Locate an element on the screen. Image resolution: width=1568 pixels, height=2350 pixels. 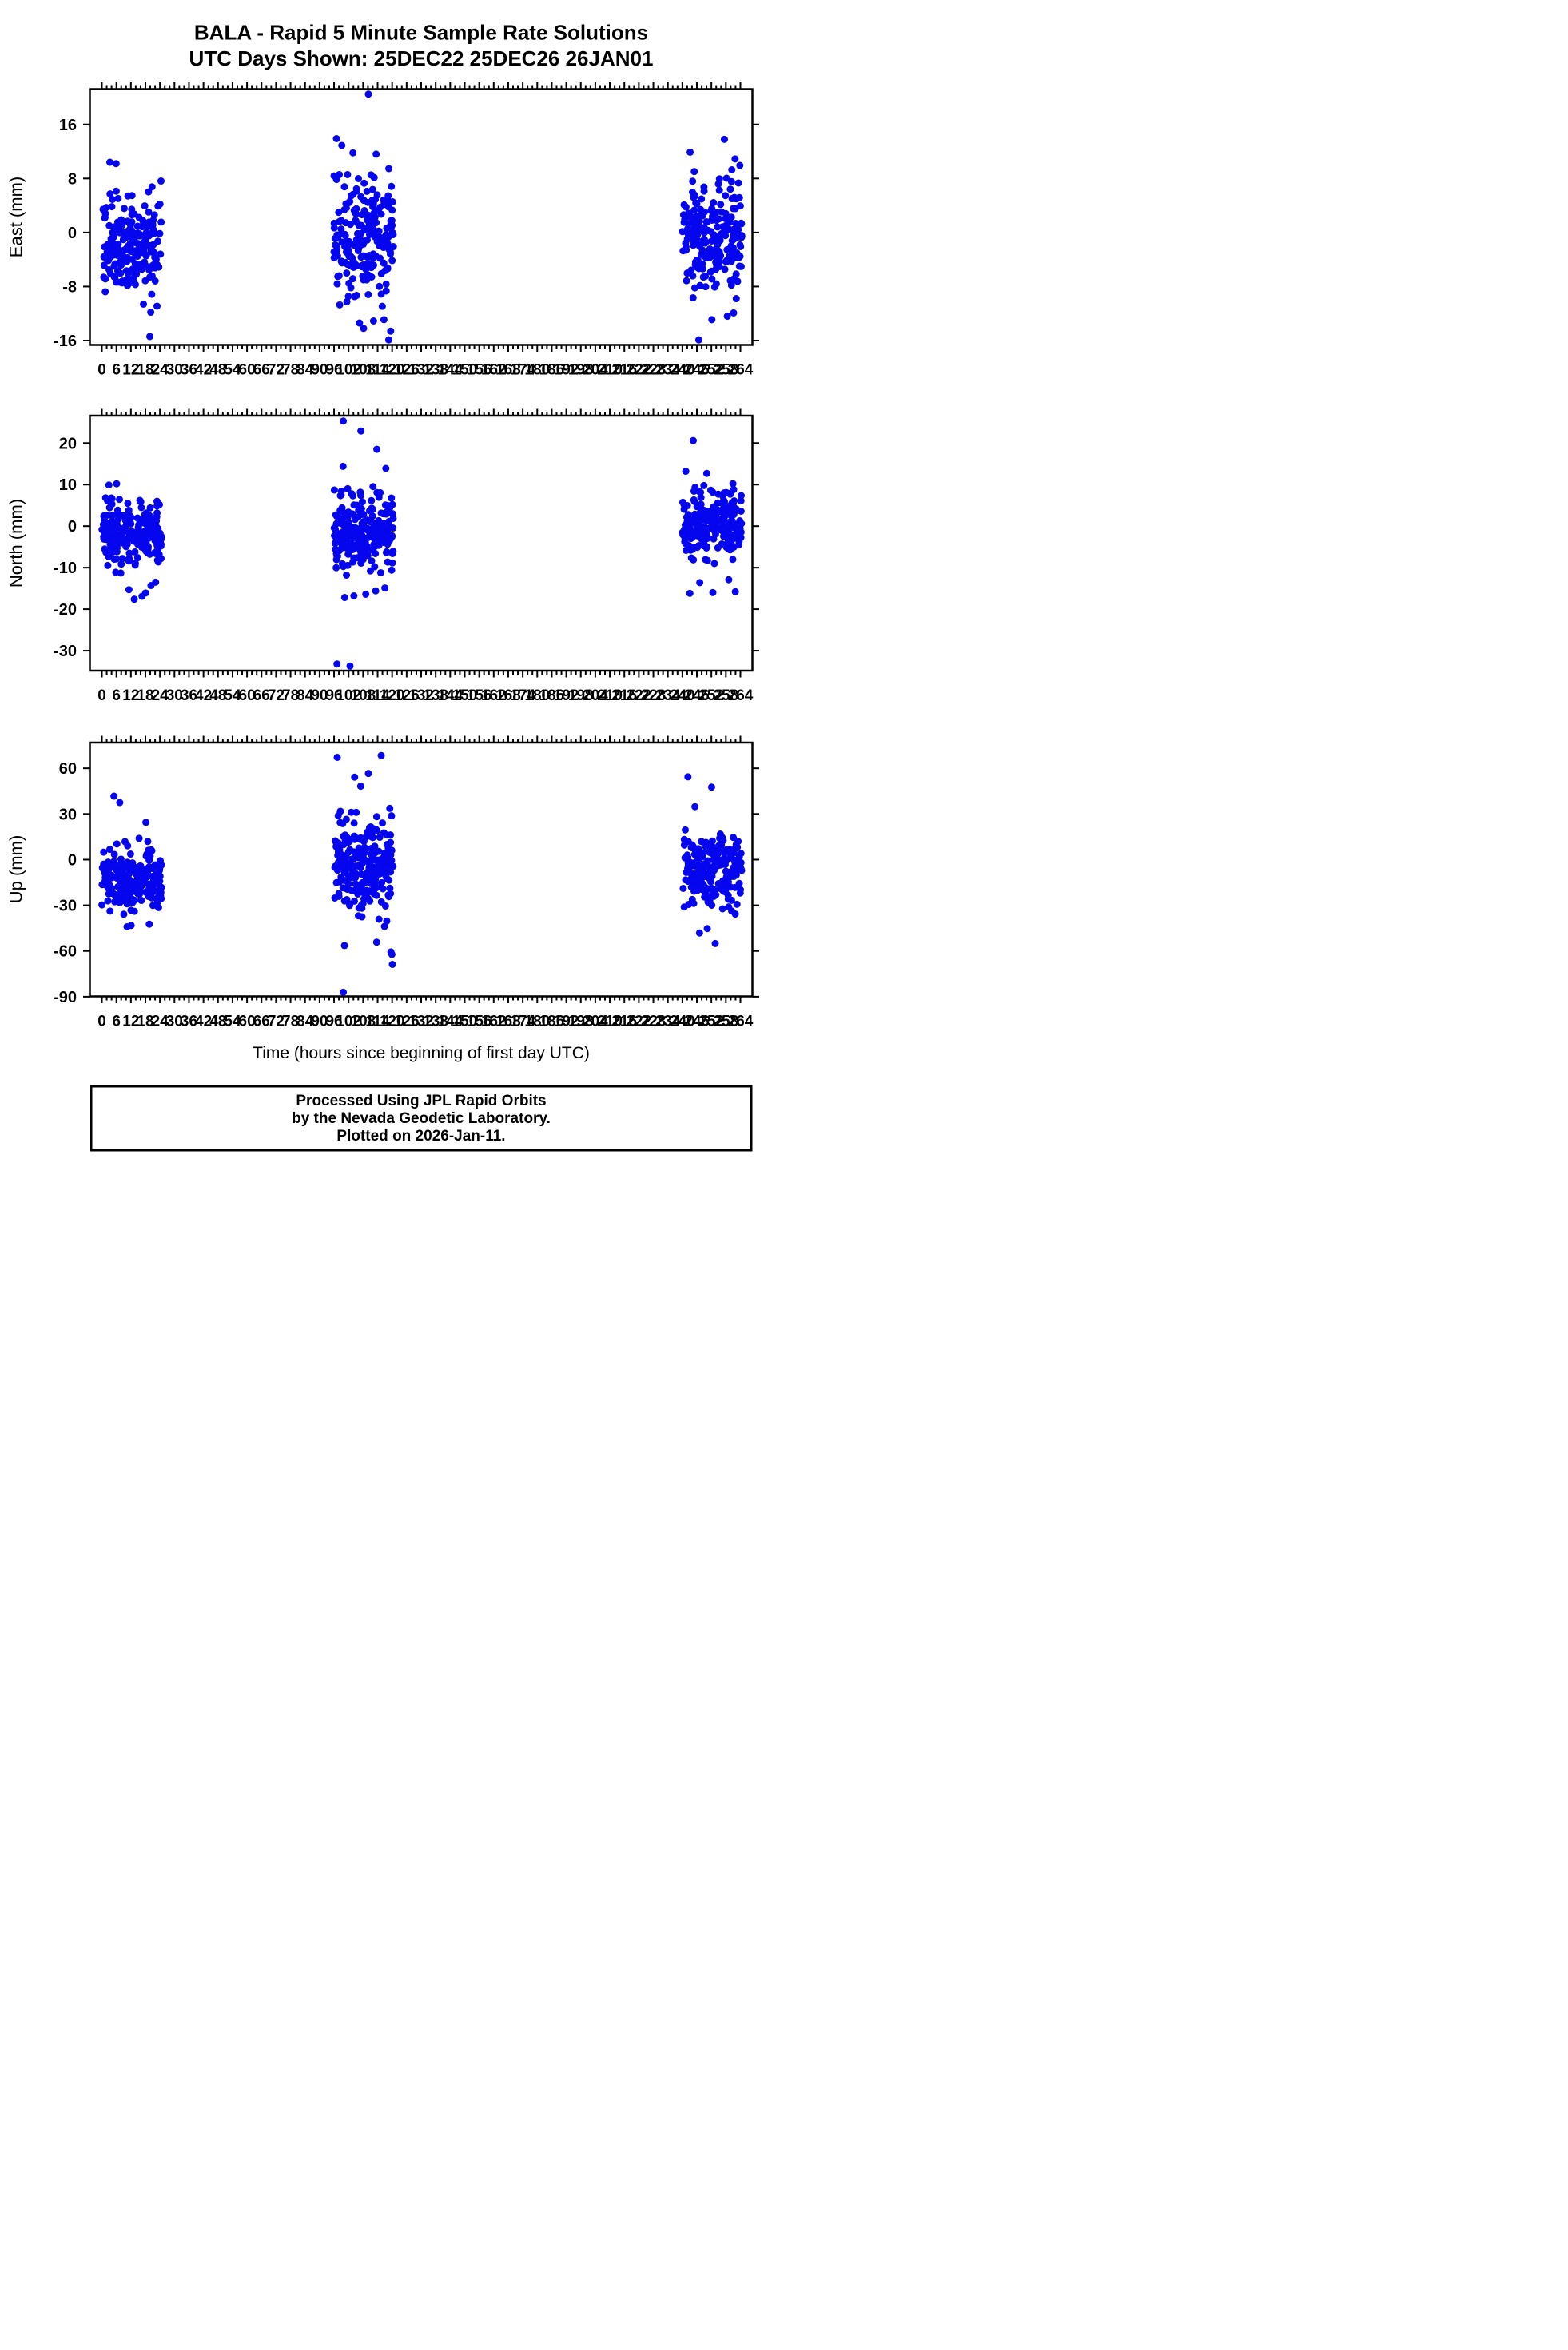
east-xtick-label: 246 is located at coordinates (697, 370).